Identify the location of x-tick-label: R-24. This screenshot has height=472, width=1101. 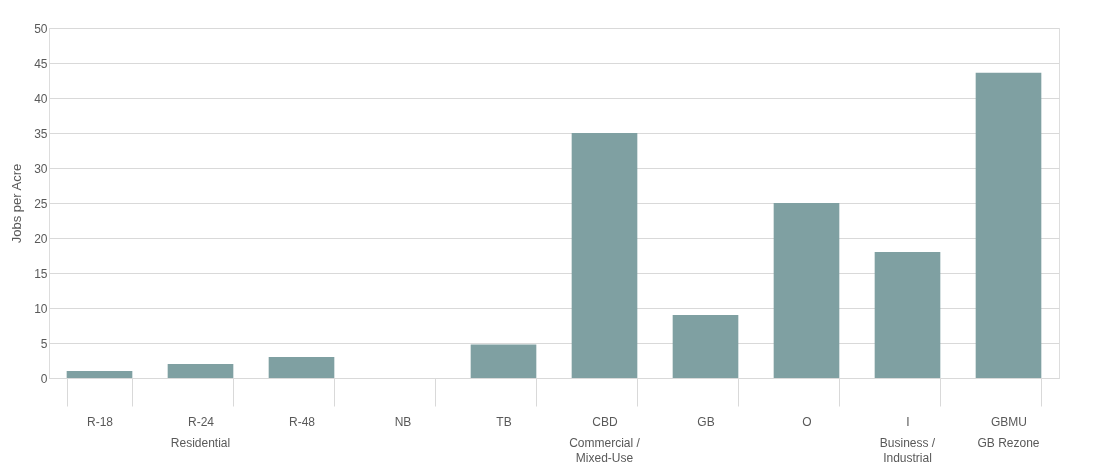
(201, 421).